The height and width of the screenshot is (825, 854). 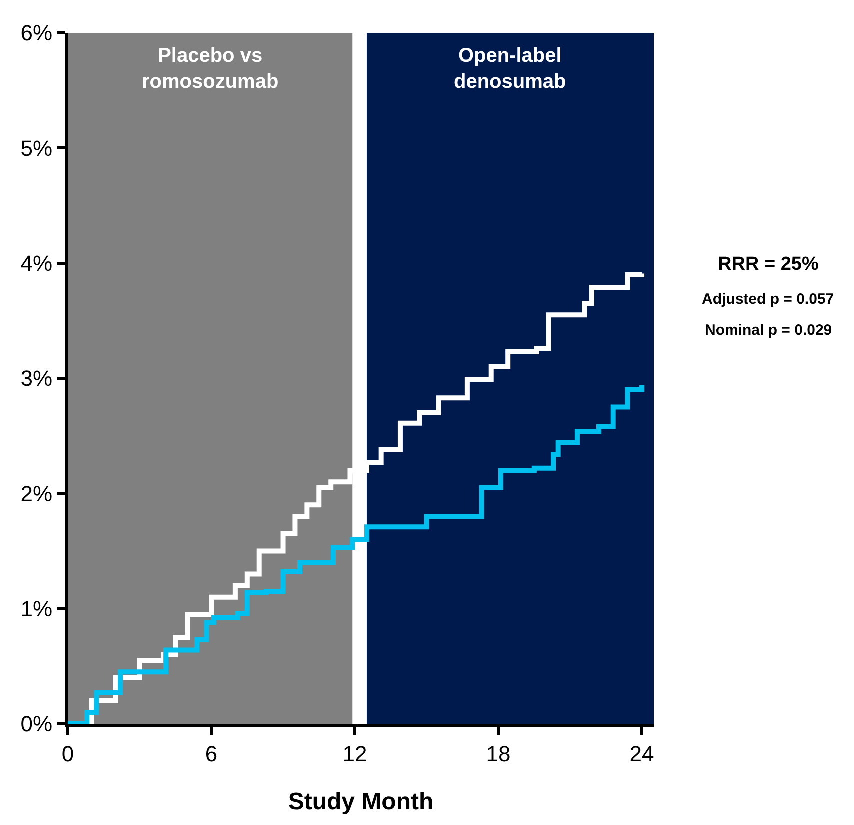 What do you see at coordinates (36, 33) in the screenshot?
I see `y-tick-label: 6%` at bounding box center [36, 33].